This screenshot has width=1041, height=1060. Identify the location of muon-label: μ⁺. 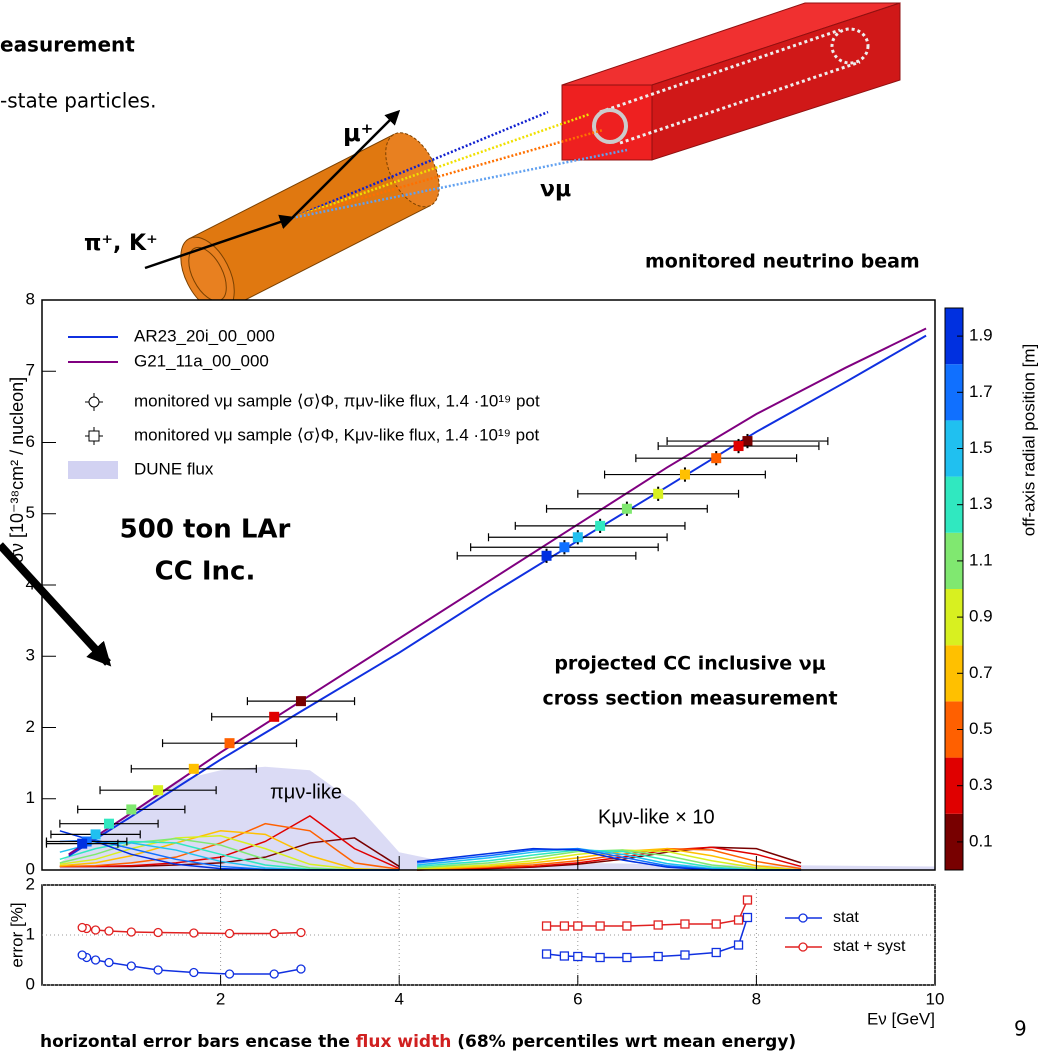
(358, 133).